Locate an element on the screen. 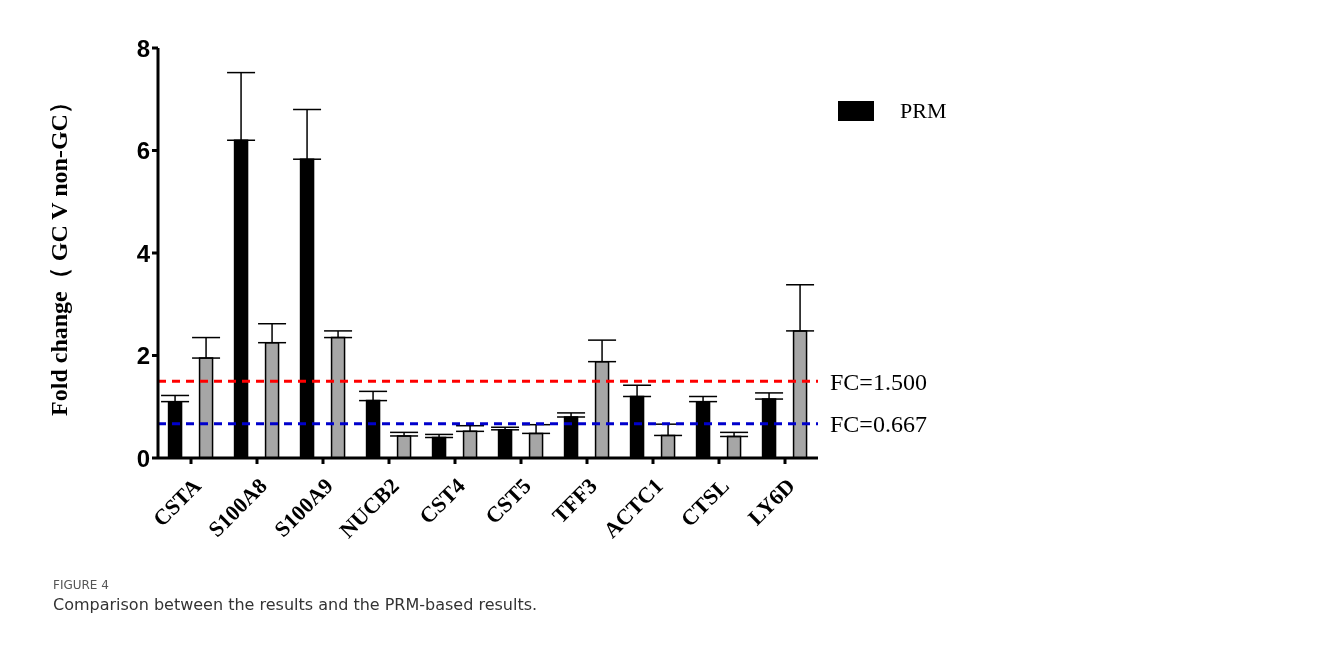 Image resolution: width=1325 pixels, height=661 pixels. caption: FIGURE 4 is located at coordinates (81, 585).